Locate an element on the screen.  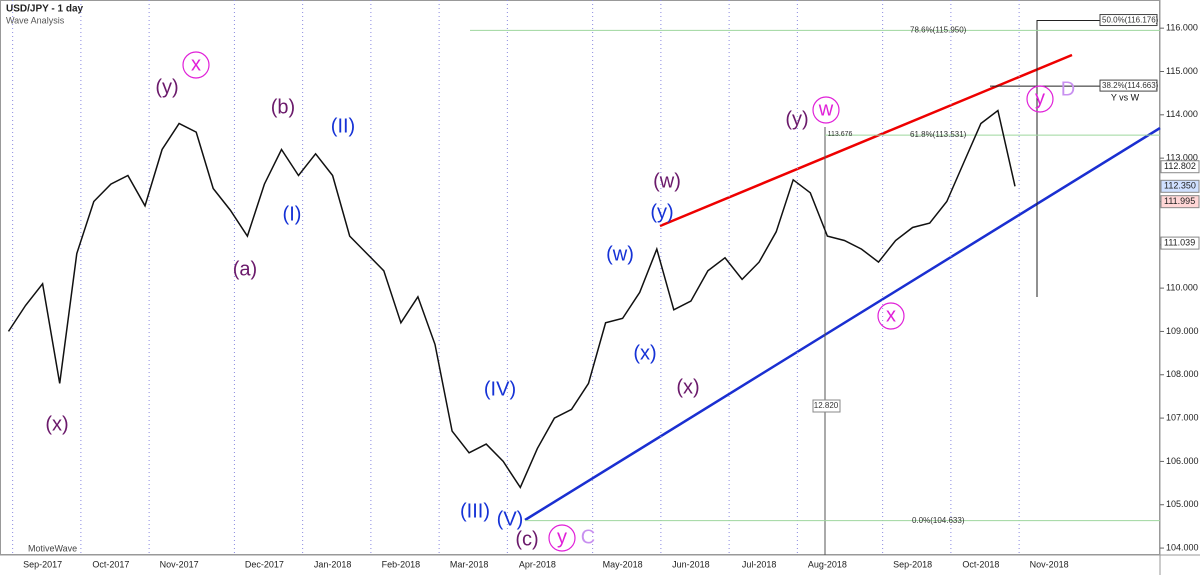
x-tick-label: May-2018 is located at coordinates (623, 564).